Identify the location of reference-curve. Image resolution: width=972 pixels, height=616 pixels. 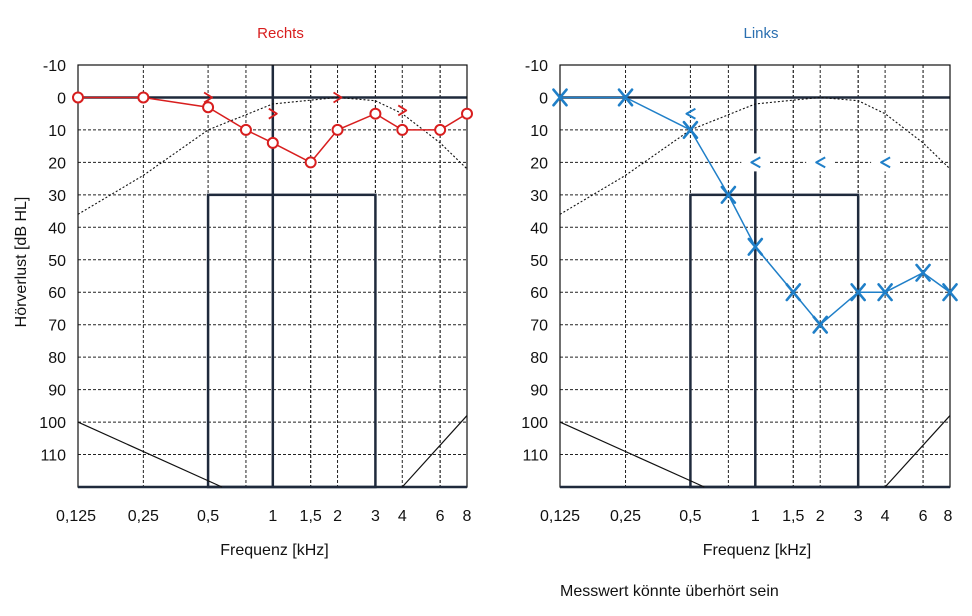
(272, 155).